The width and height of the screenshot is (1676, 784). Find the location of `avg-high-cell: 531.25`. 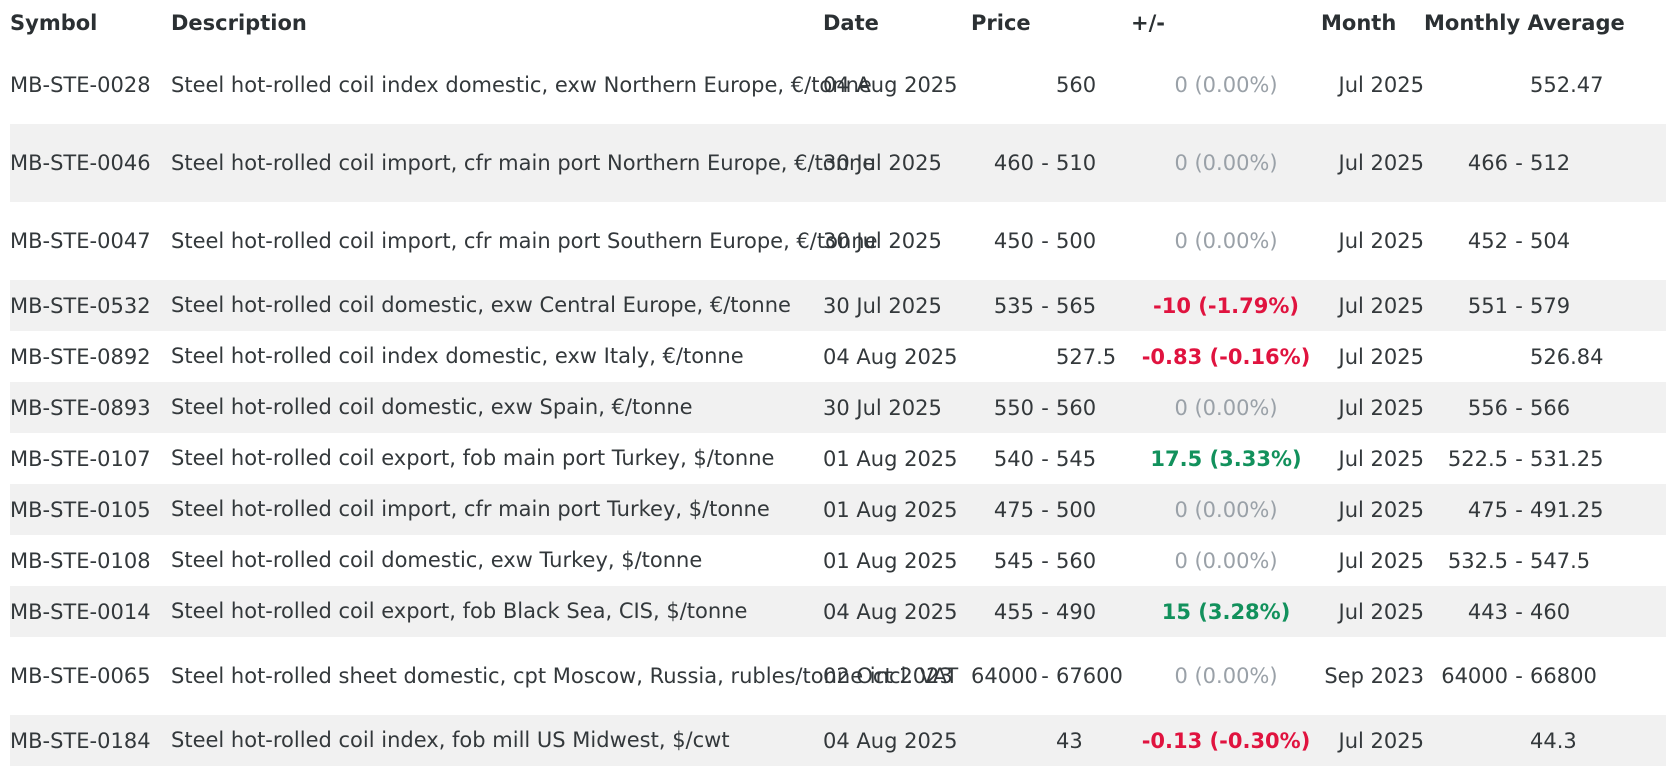

avg-high-cell: 531.25 is located at coordinates (1567, 458).